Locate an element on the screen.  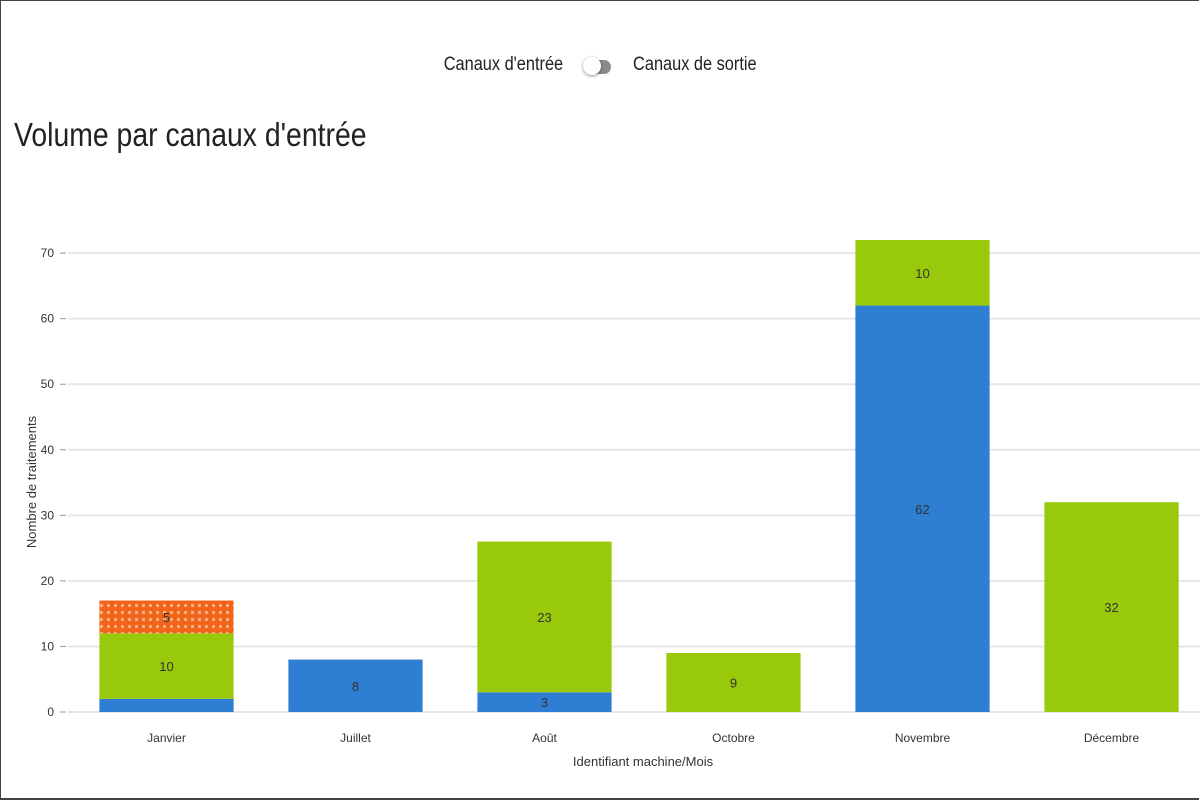
x-tick-label: Janvier is located at coordinates (166, 738).